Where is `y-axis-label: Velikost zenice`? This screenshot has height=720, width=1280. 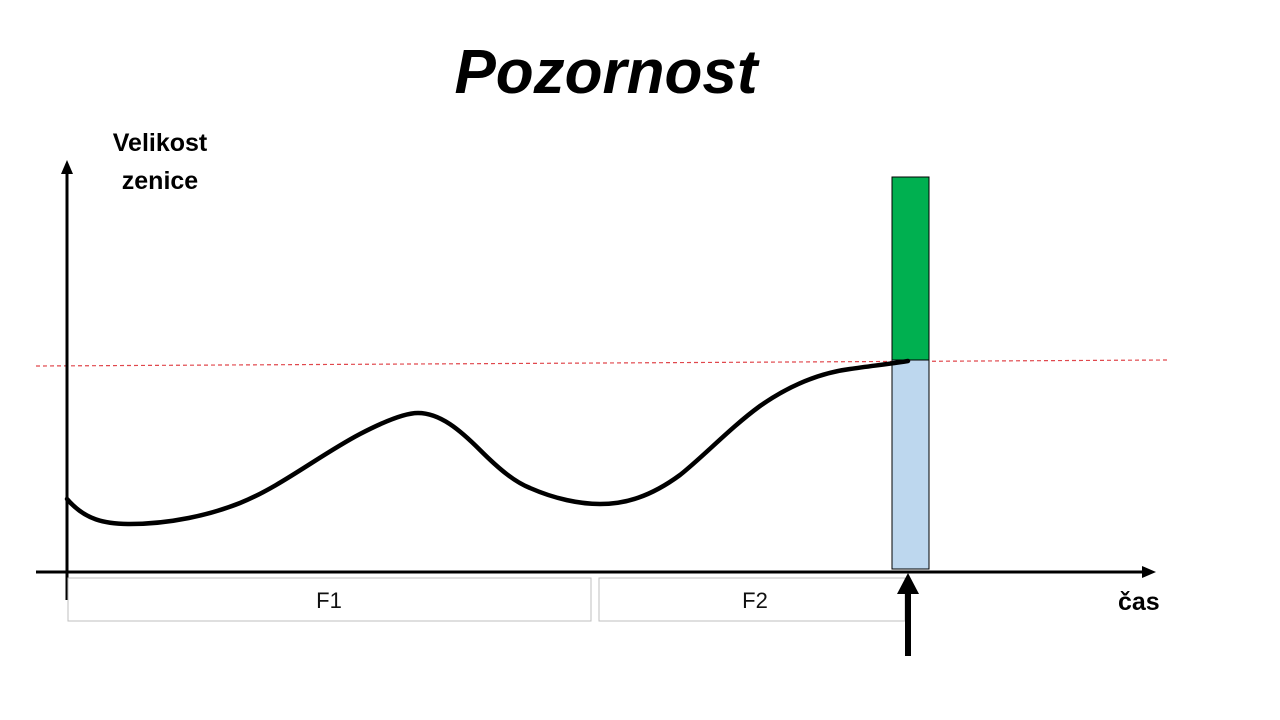
y-axis-label: Velikost zenice is located at coordinates (160, 162).